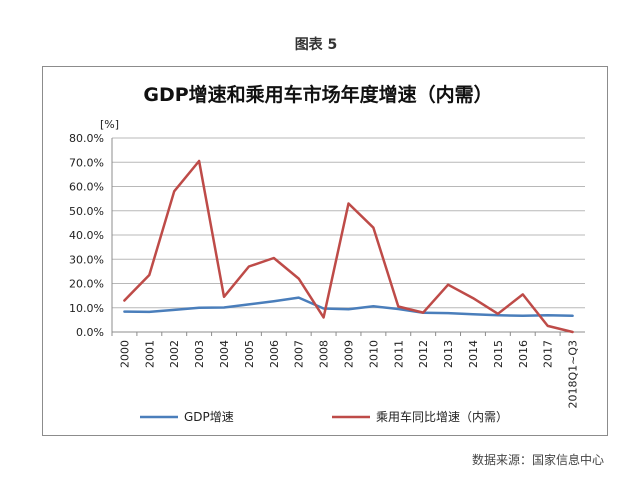 The width and height of the screenshot is (632, 478). What do you see at coordinates (324, 354) in the screenshot?
I see `x-tick-label: 2008` at bounding box center [324, 354].